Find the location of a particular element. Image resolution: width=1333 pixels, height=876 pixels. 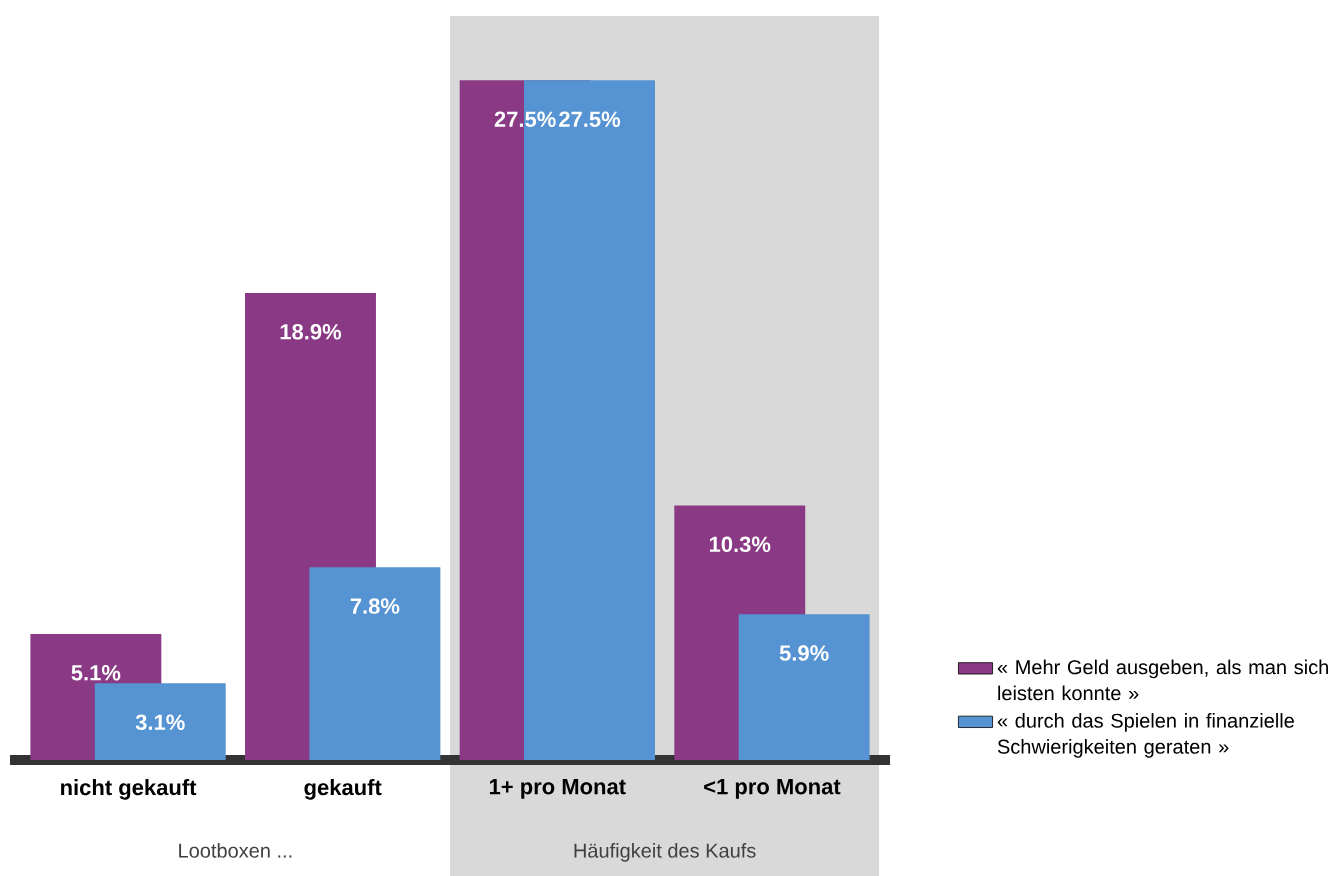

x-tick-label: <1 pro Monat is located at coordinates (772, 789).